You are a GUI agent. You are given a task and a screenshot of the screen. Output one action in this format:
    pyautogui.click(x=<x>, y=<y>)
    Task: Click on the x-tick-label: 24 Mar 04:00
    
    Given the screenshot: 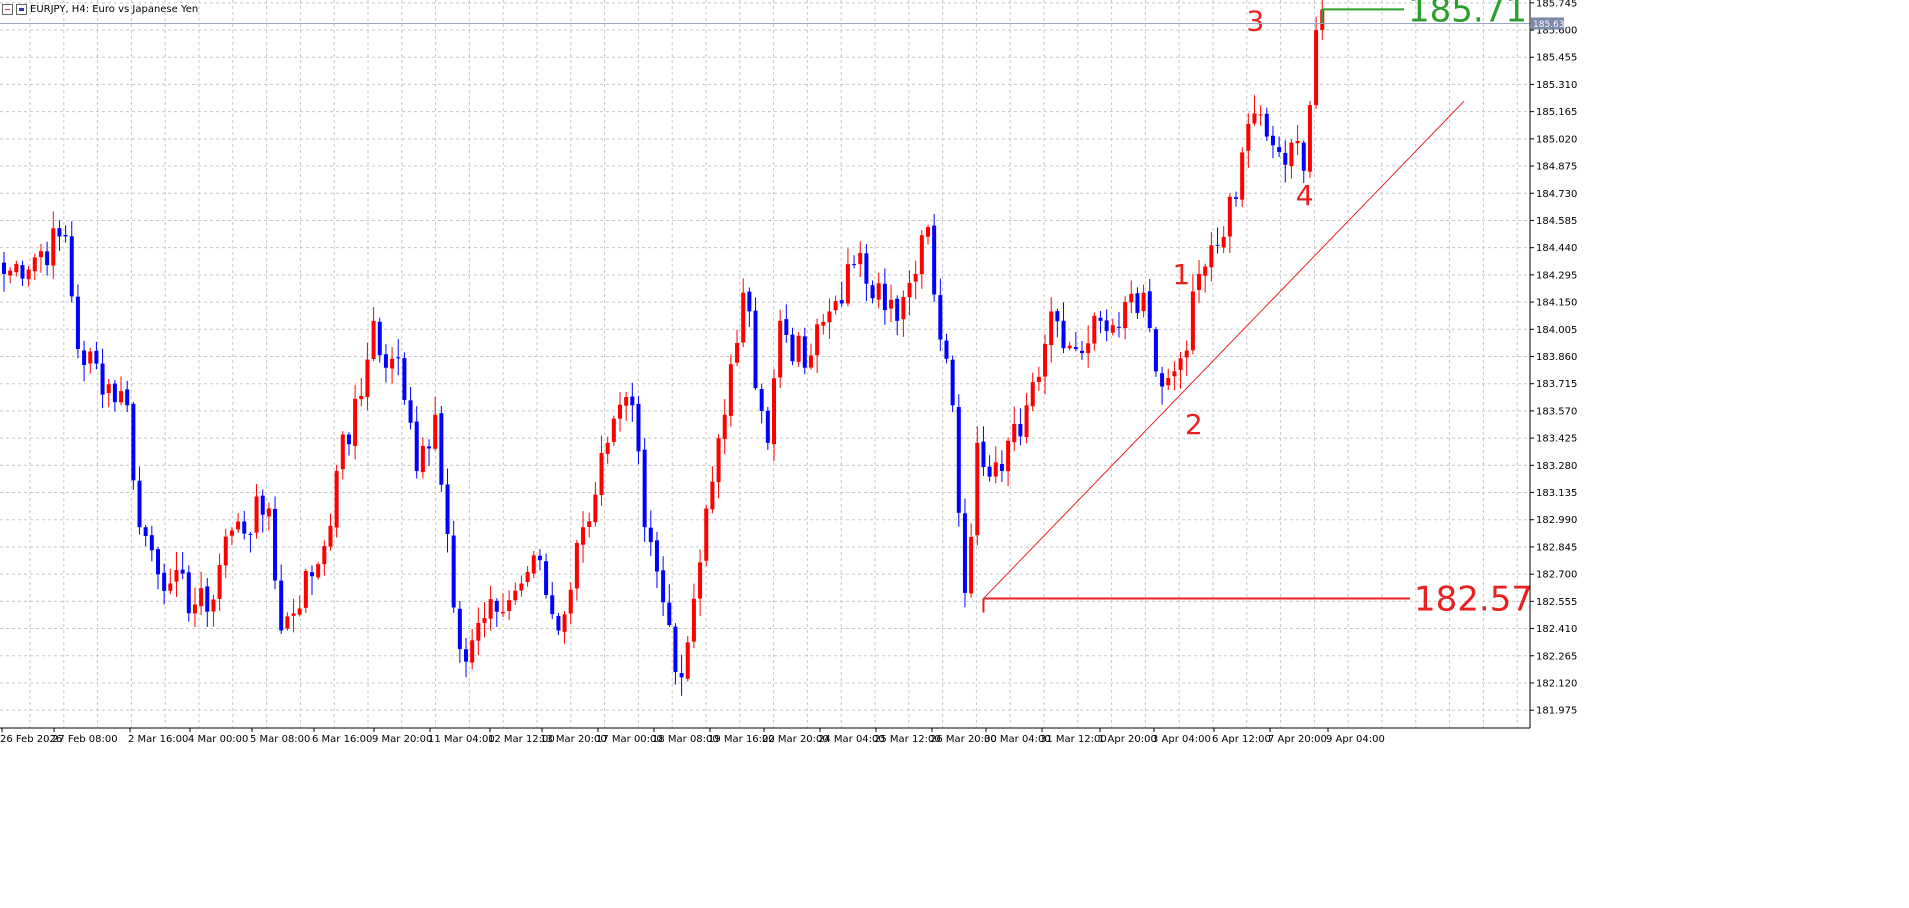 What is the action you would take?
    pyautogui.click(x=851, y=739)
    